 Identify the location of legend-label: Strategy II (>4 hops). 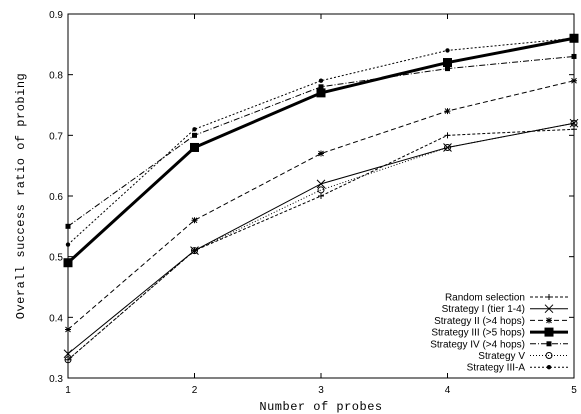
(479, 321).